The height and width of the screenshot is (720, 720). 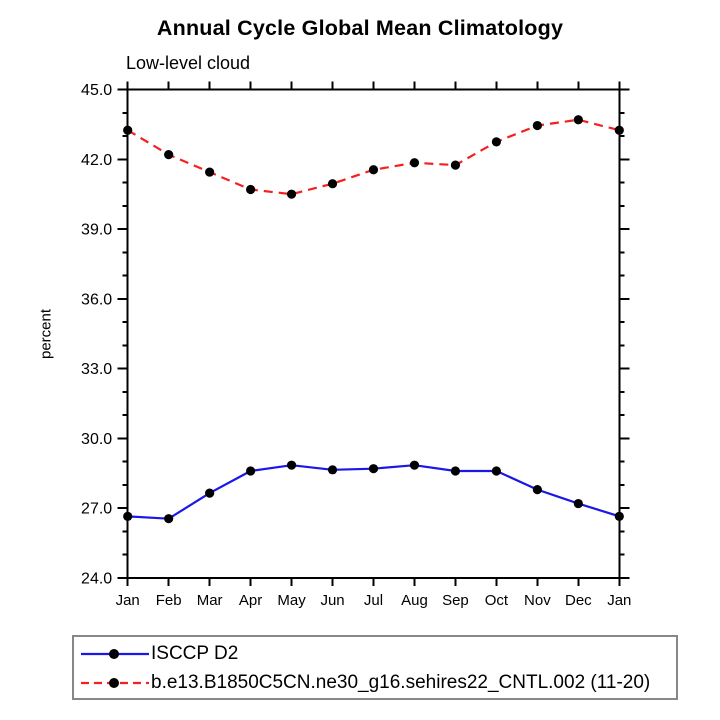 I want to click on x-tick-label: Feb, so click(x=169, y=600).